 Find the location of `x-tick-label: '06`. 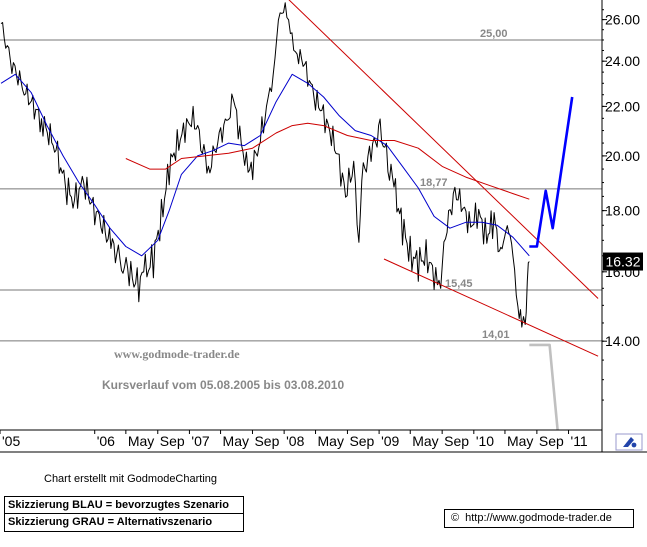

x-tick-label: '06 is located at coordinates (106, 441).